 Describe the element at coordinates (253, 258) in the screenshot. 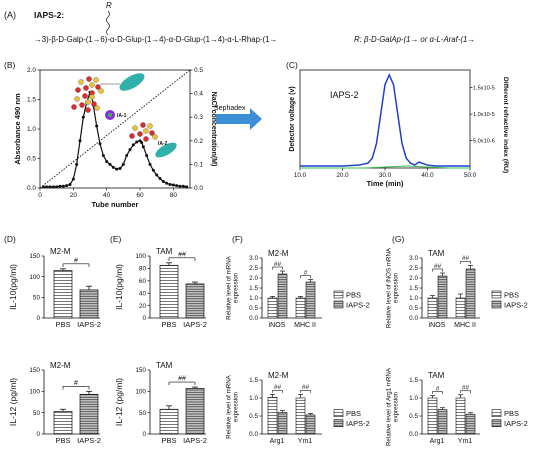

I see `y-tick-label: 3.0` at that location.